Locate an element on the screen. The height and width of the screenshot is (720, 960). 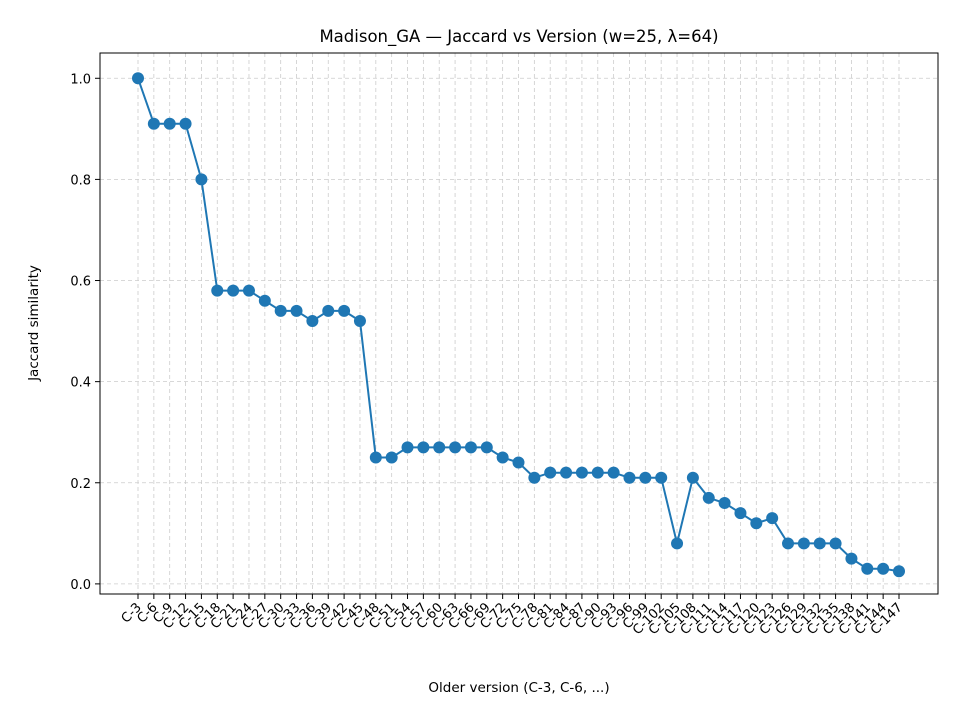
y-tick-label: 0.6 is located at coordinates (80, 282).